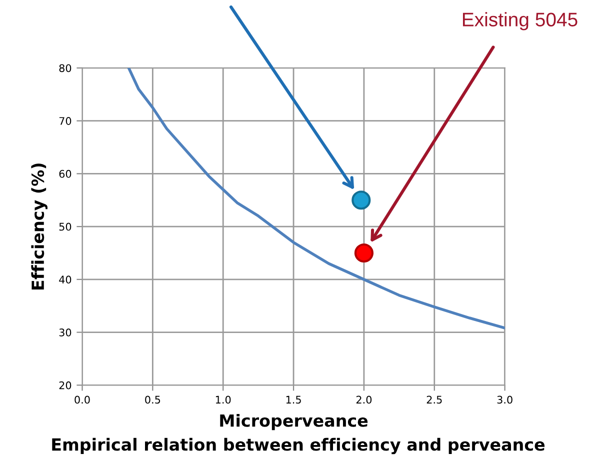  Describe the element at coordinates (65, 68) in the screenshot. I see `y-tick-label: 80` at that location.